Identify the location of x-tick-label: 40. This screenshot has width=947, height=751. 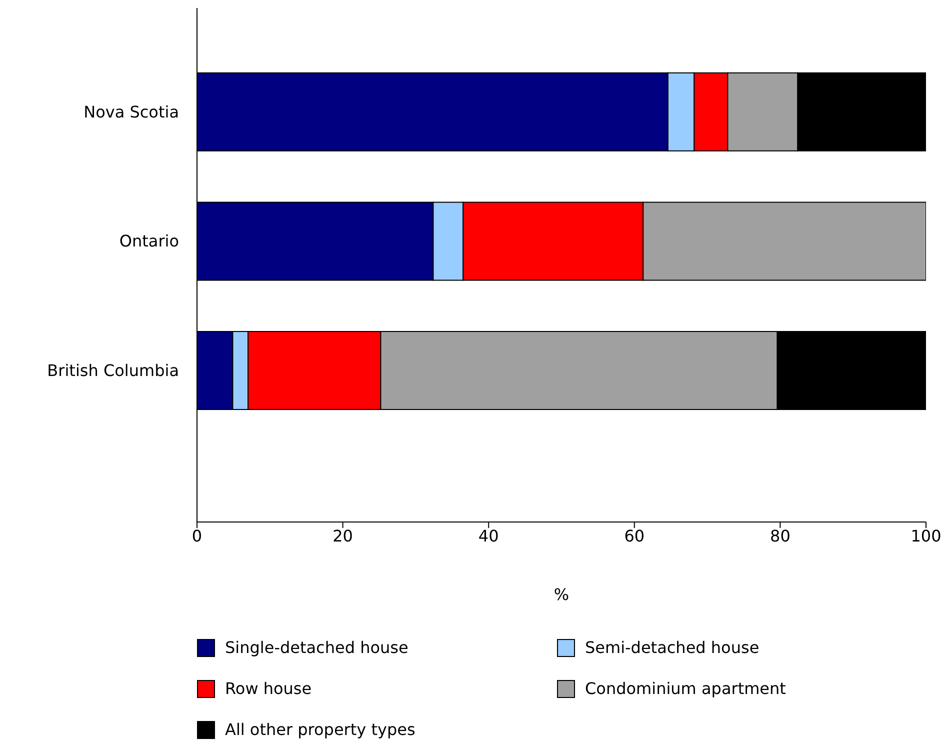
(488, 536).